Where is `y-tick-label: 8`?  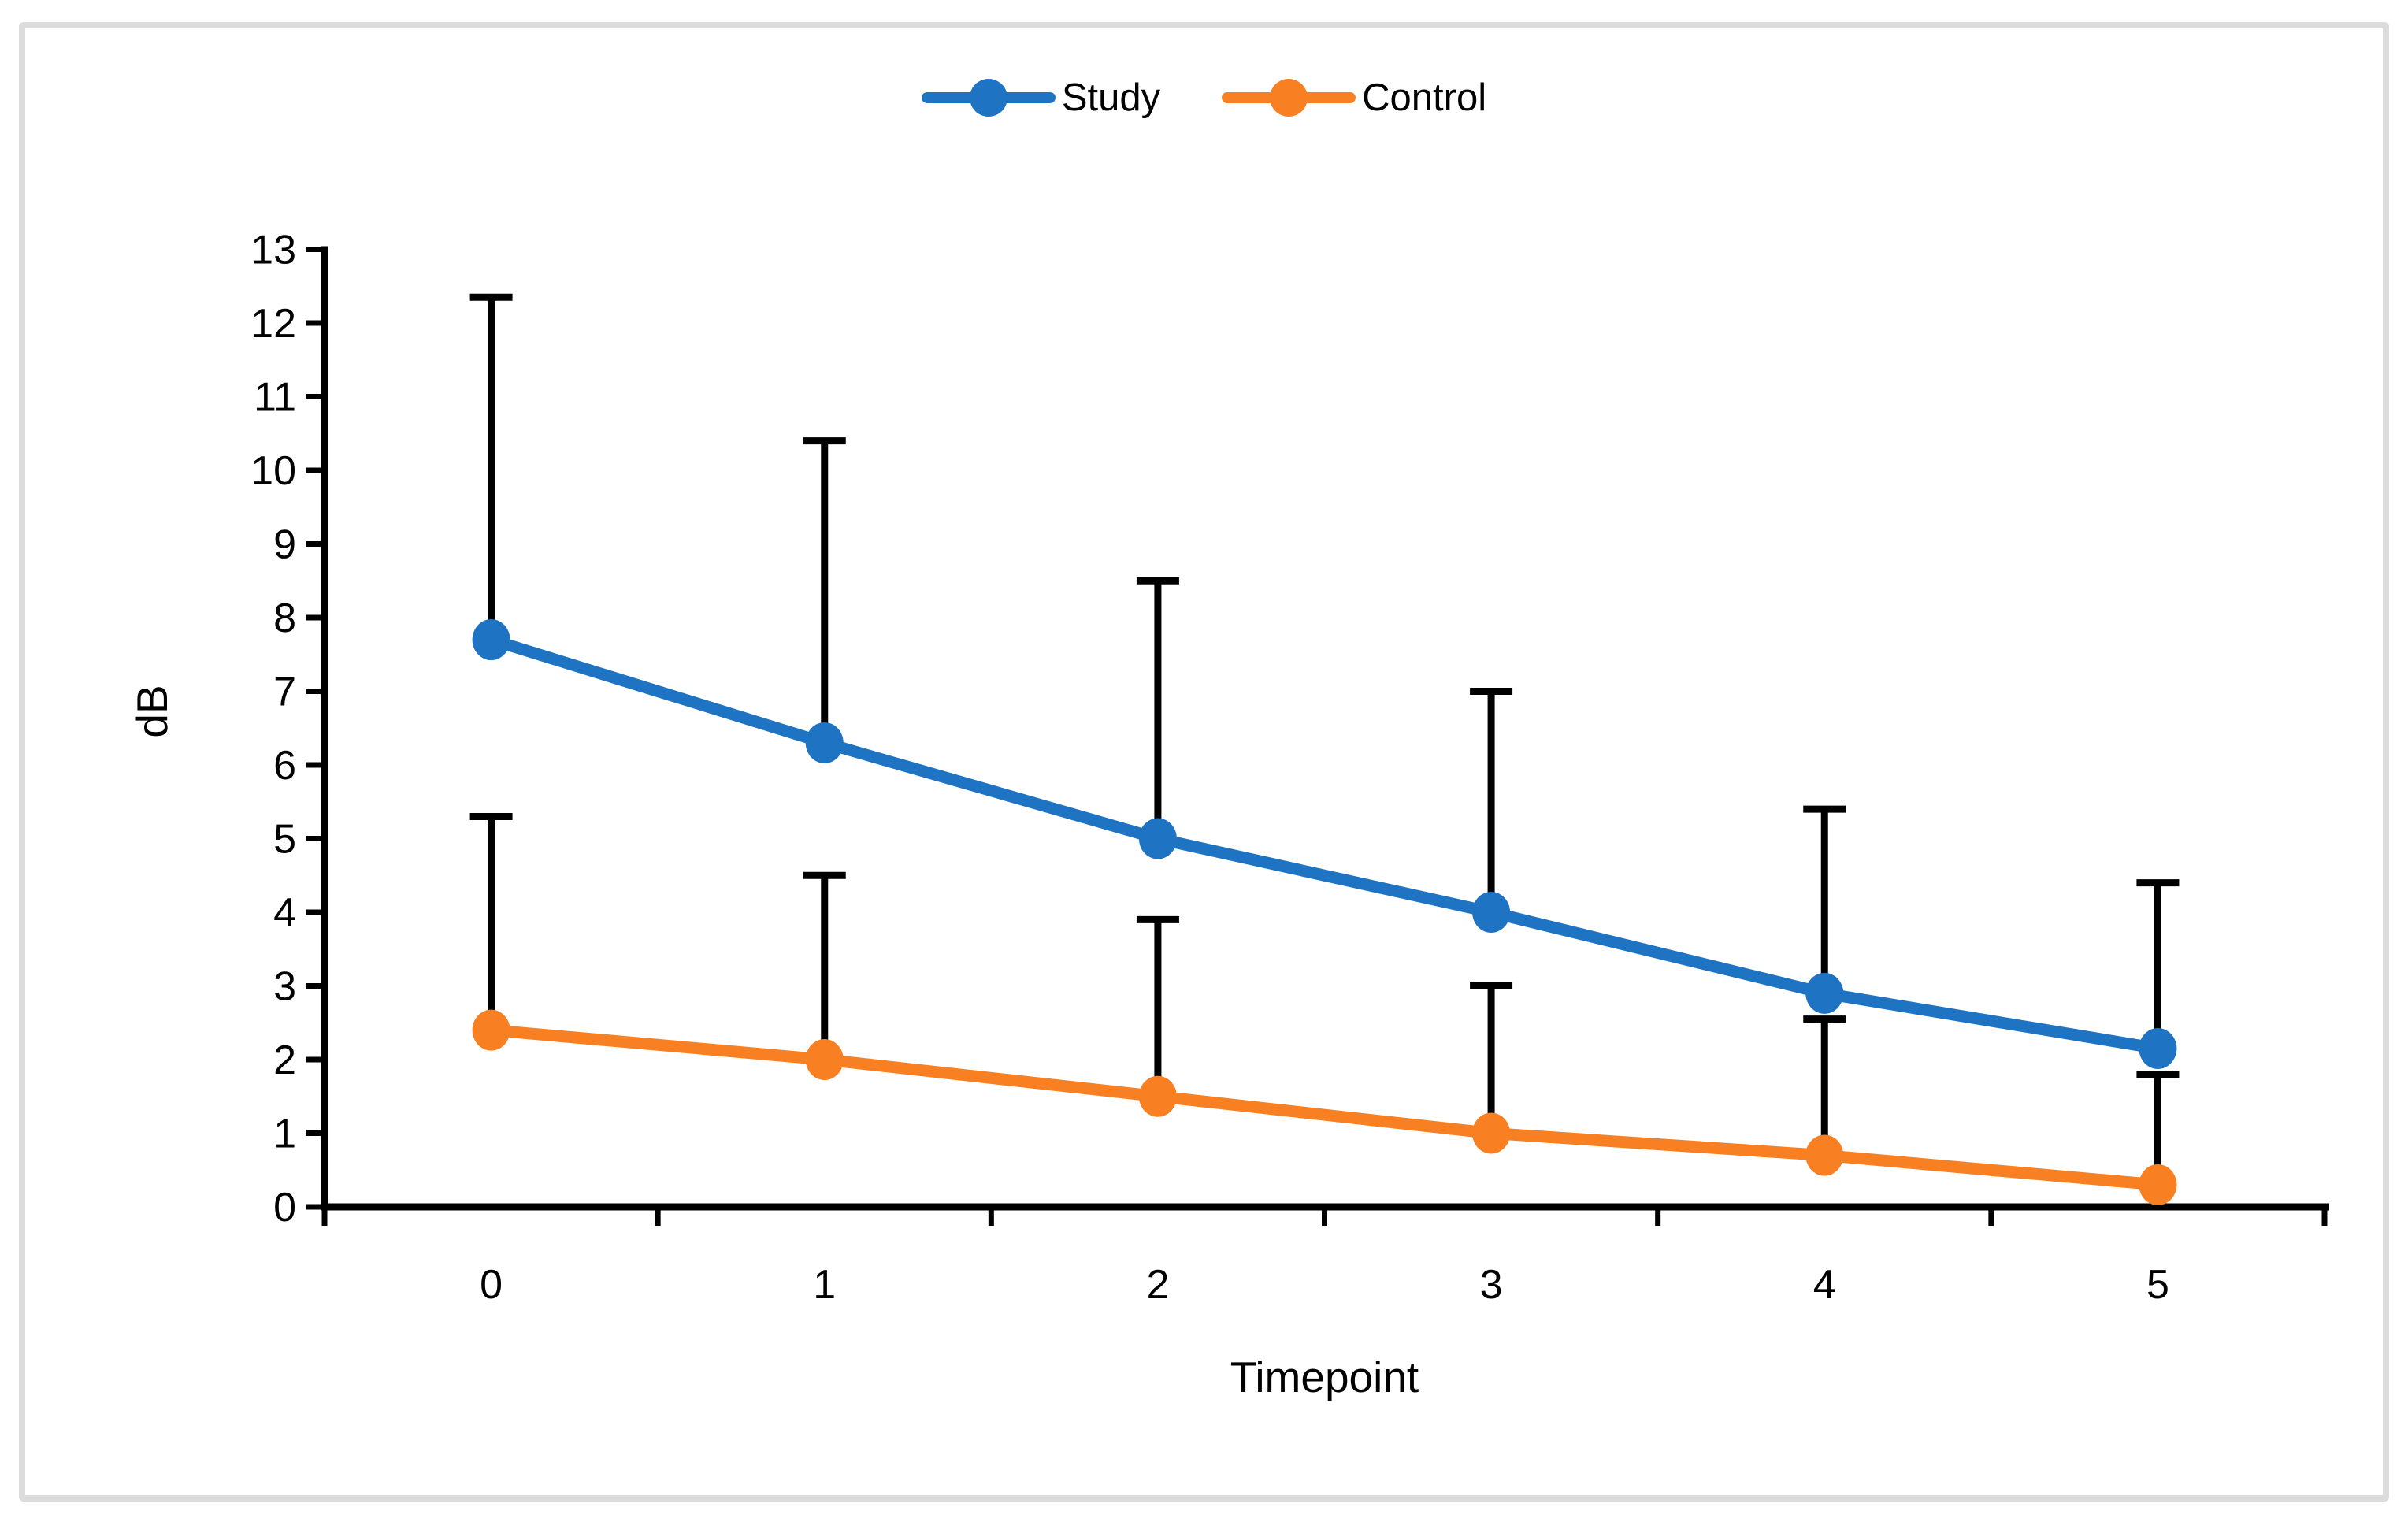 y-tick-label: 8 is located at coordinates (284, 618).